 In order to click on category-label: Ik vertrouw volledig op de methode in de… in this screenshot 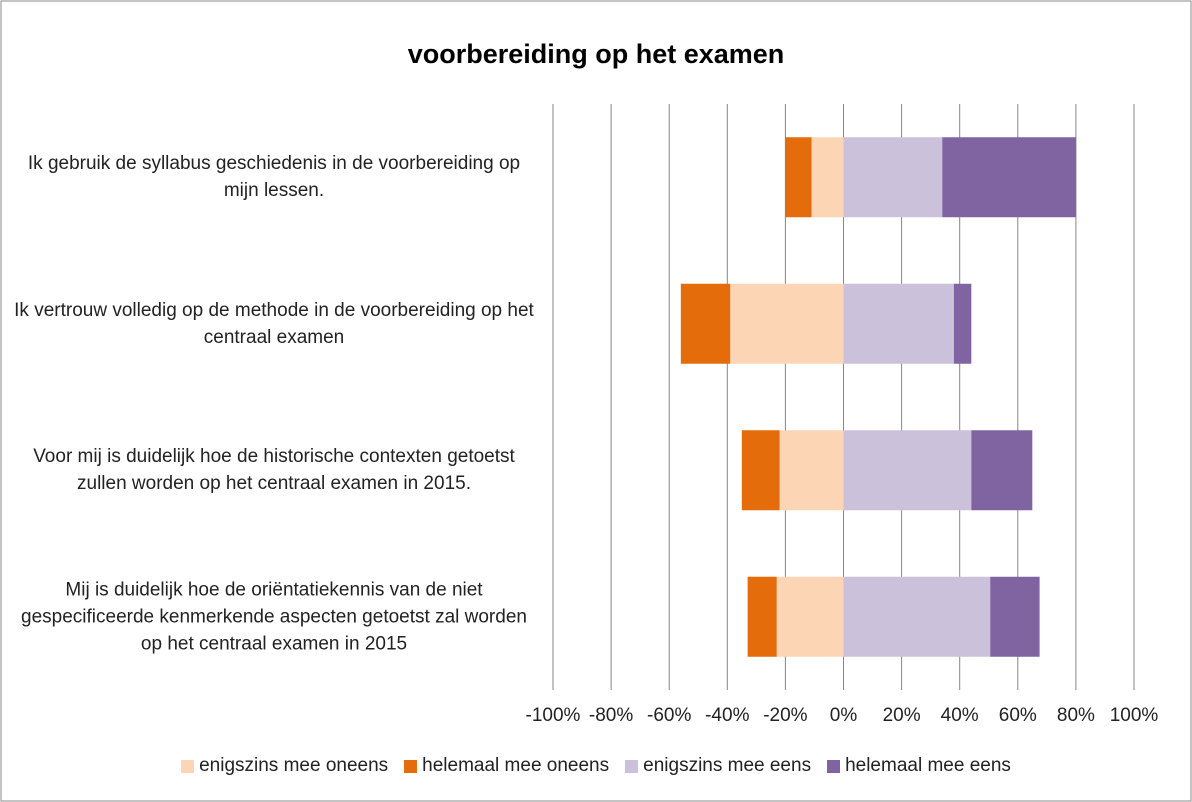, I will do `click(274, 323)`.